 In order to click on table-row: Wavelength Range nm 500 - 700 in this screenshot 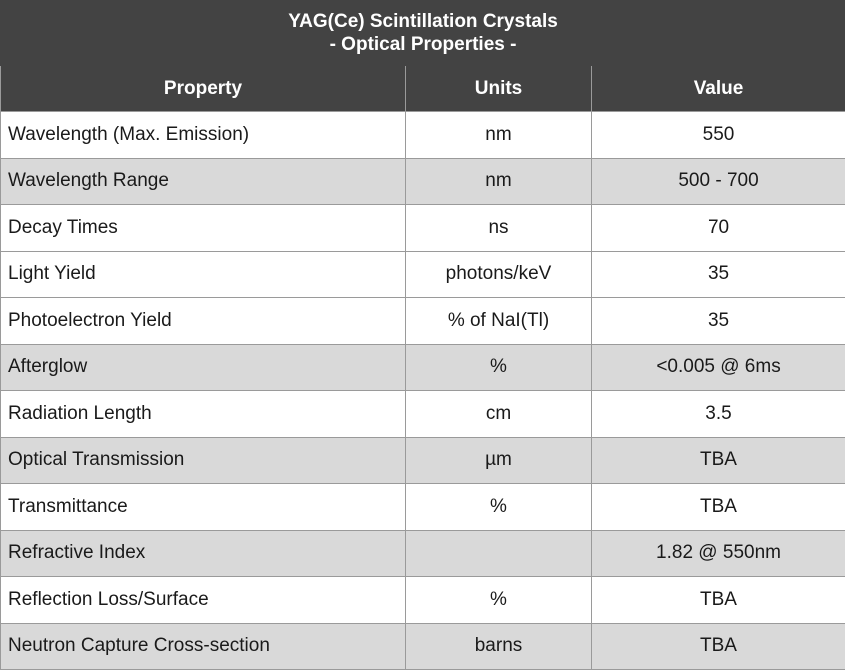, I will do `click(422, 181)`.